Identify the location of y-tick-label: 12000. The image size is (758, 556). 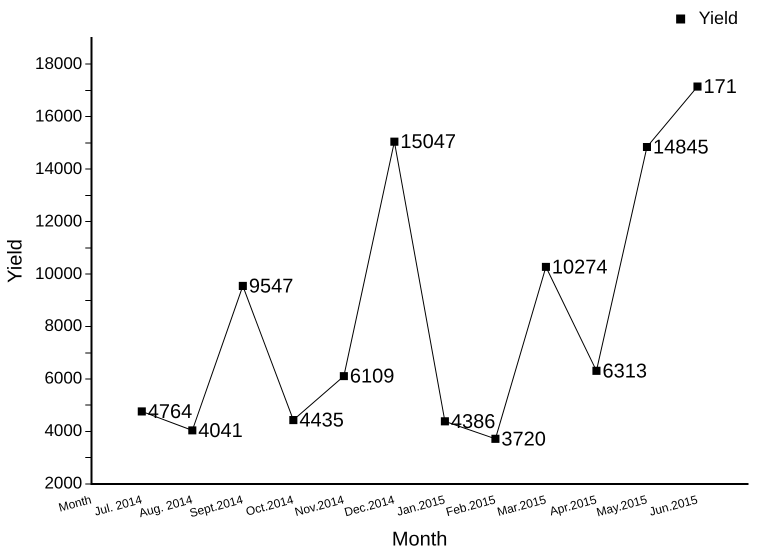
(58, 220).